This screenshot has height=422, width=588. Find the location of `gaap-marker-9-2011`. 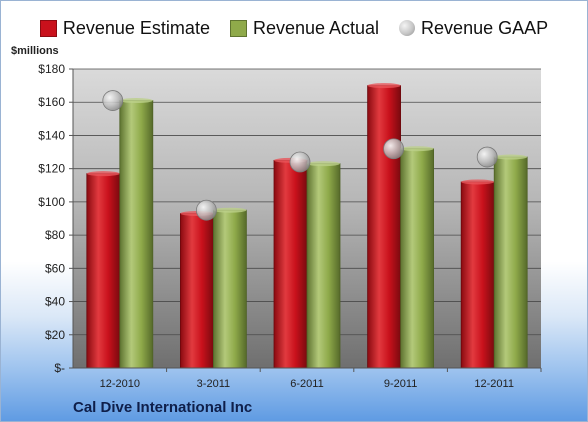

gaap-marker-9-2011 is located at coordinates (394, 149).